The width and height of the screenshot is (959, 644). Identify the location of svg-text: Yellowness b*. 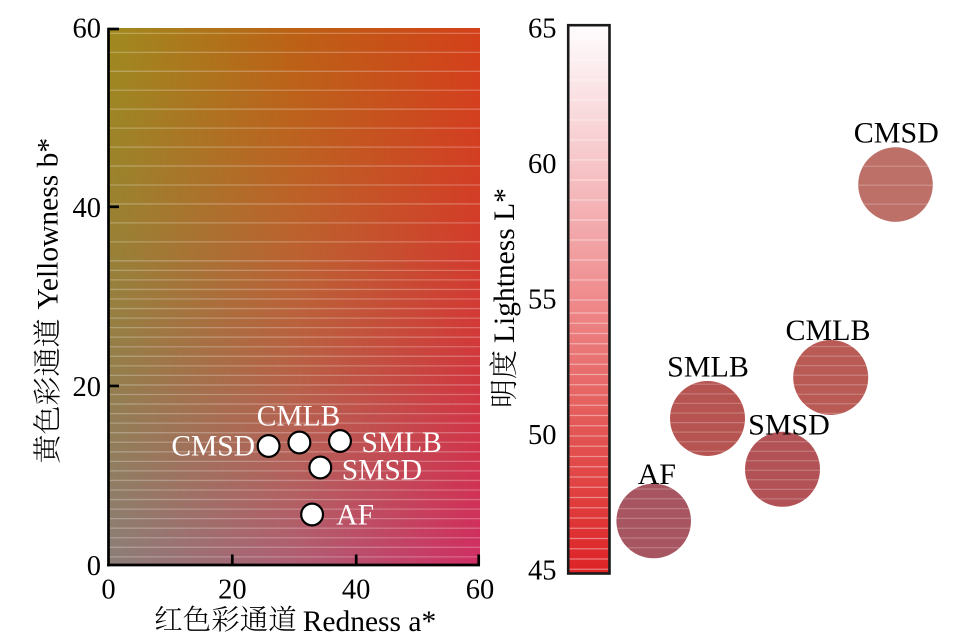
(49, 224).